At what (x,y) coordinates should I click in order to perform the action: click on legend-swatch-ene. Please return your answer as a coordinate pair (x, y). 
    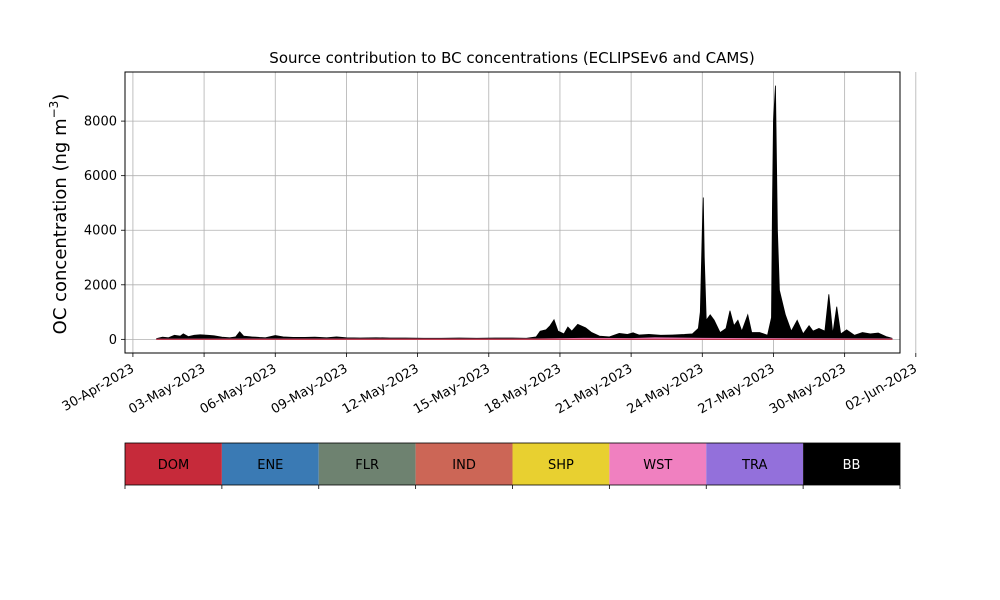
    Looking at the image, I should click on (270, 464).